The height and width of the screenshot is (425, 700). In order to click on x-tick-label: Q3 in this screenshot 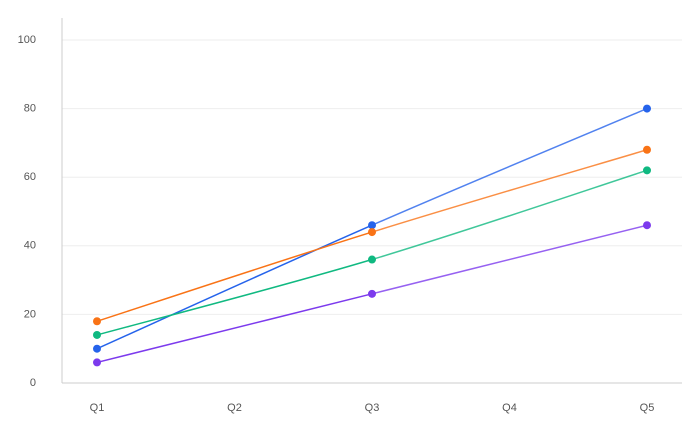, I will do `click(372, 408)`.